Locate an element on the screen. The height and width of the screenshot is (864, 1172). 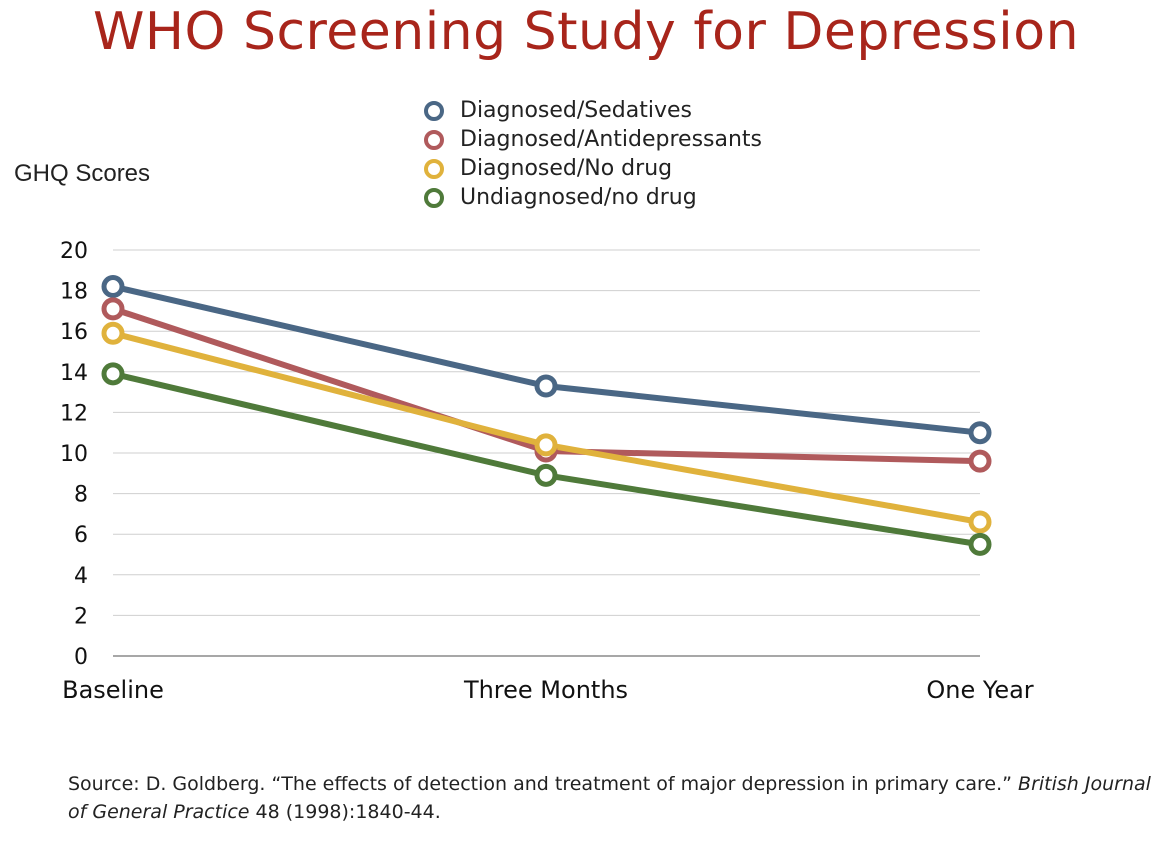
series-line is located at coordinates (546, 359).